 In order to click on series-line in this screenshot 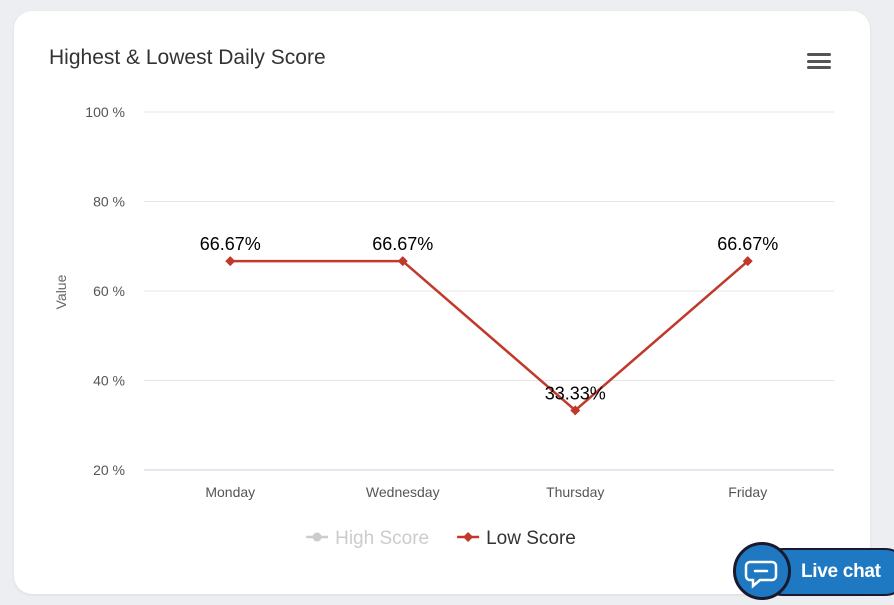, I will do `click(489, 335)`.